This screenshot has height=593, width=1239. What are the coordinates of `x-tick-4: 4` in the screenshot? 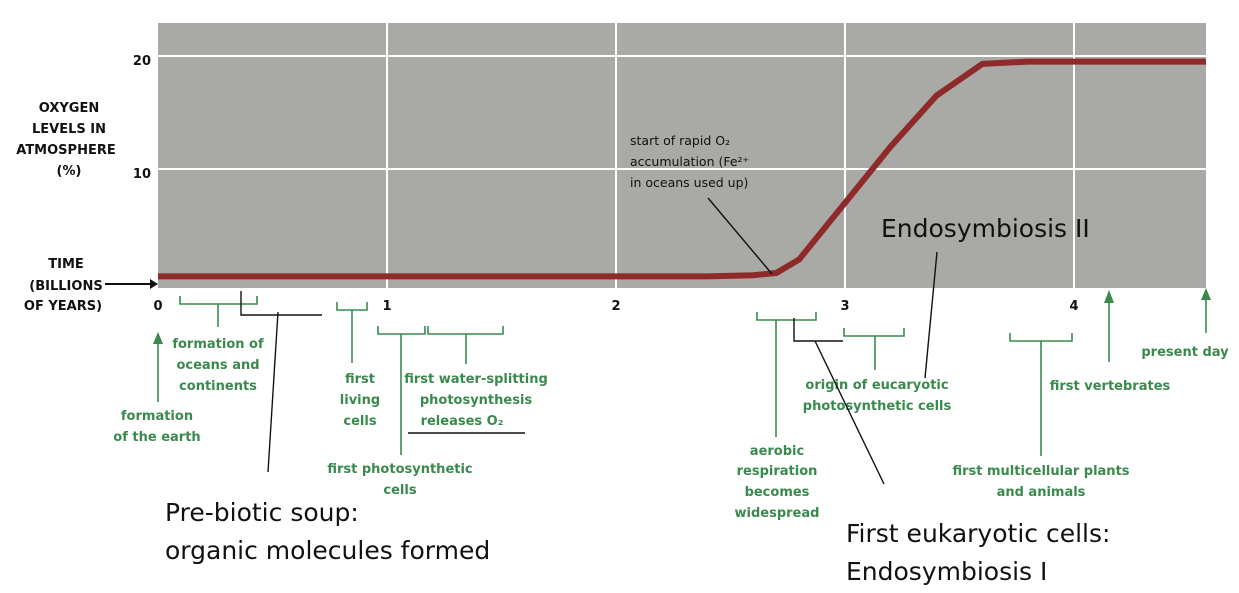 It's located at (1073, 306).